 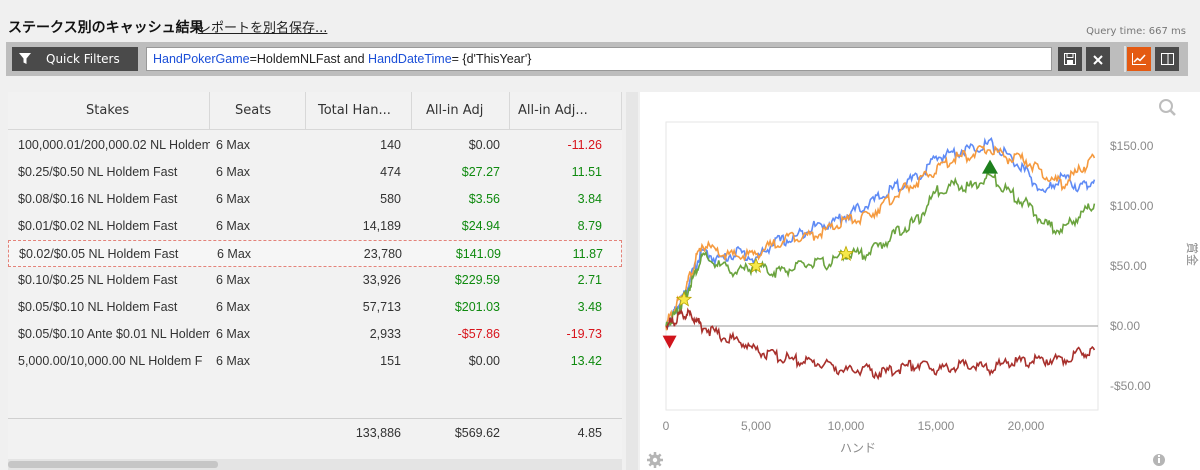 What do you see at coordinates (480, 226) in the screenshot?
I see `allin-adj-cell: $24.94` at bounding box center [480, 226].